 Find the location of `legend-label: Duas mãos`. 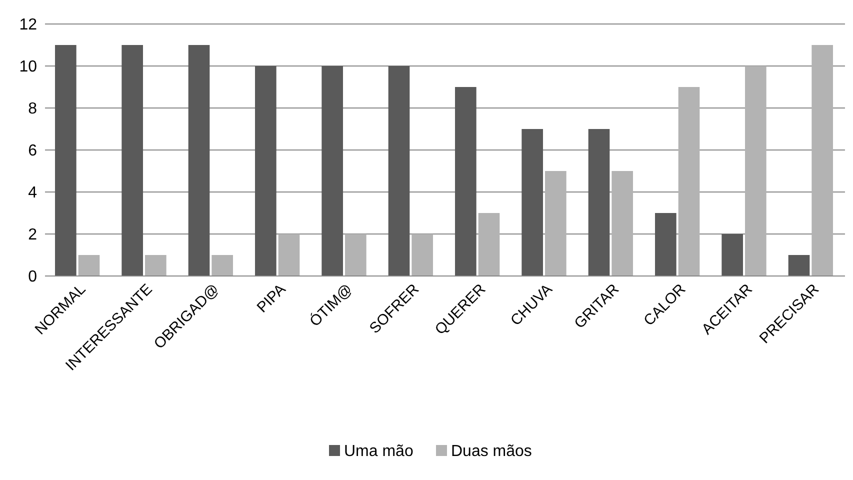

legend-label: Duas mãos is located at coordinates (491, 451).